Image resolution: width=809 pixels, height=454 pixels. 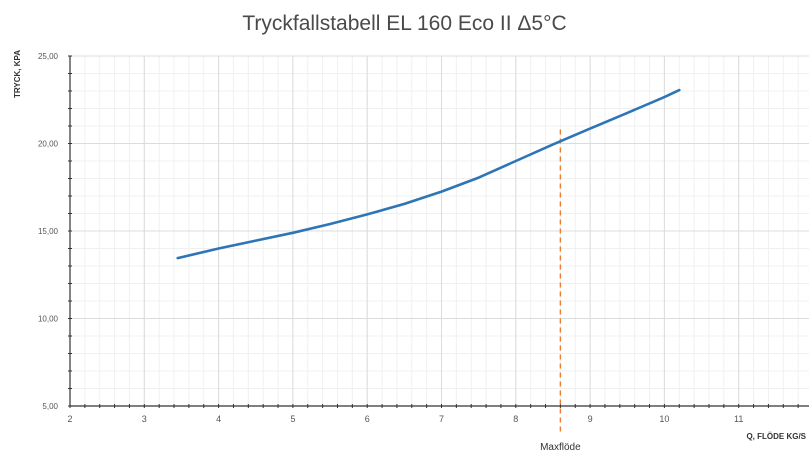 What do you see at coordinates (292, 419) in the screenshot?
I see `x-tick-label: 5` at bounding box center [292, 419].